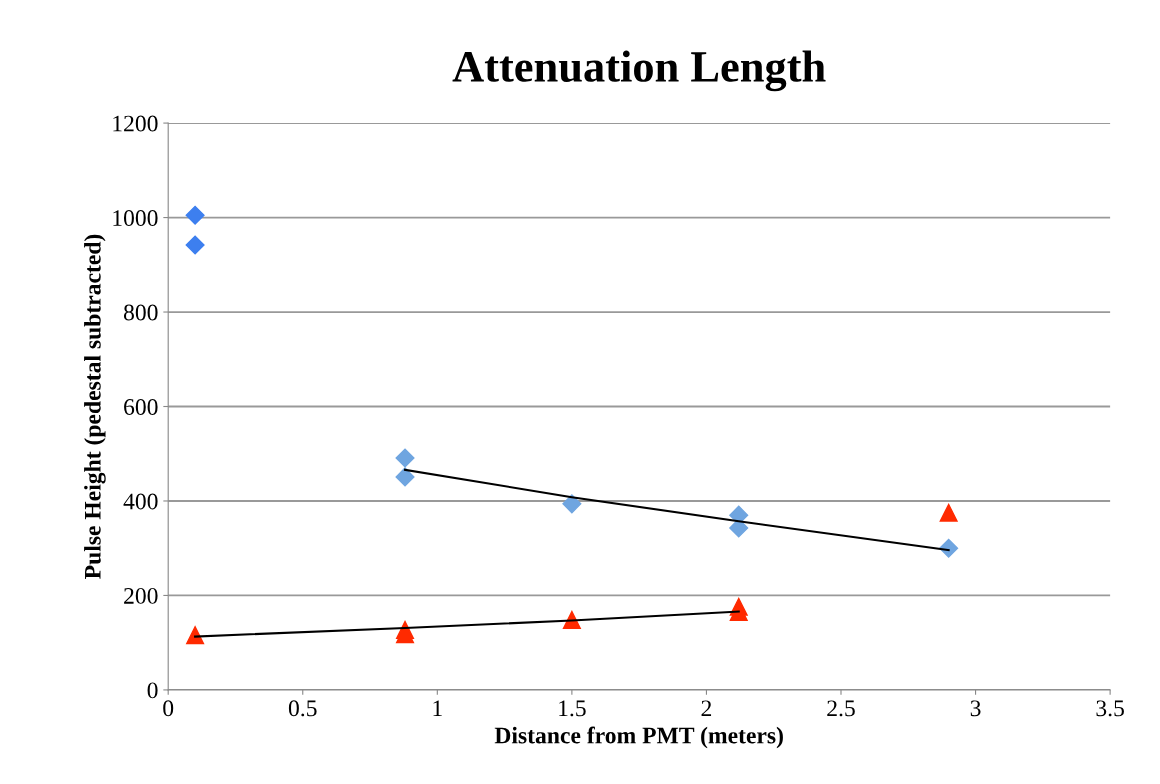 The width and height of the screenshot is (1160, 784). I want to click on x-tick-label: 2.5, so click(841, 708).